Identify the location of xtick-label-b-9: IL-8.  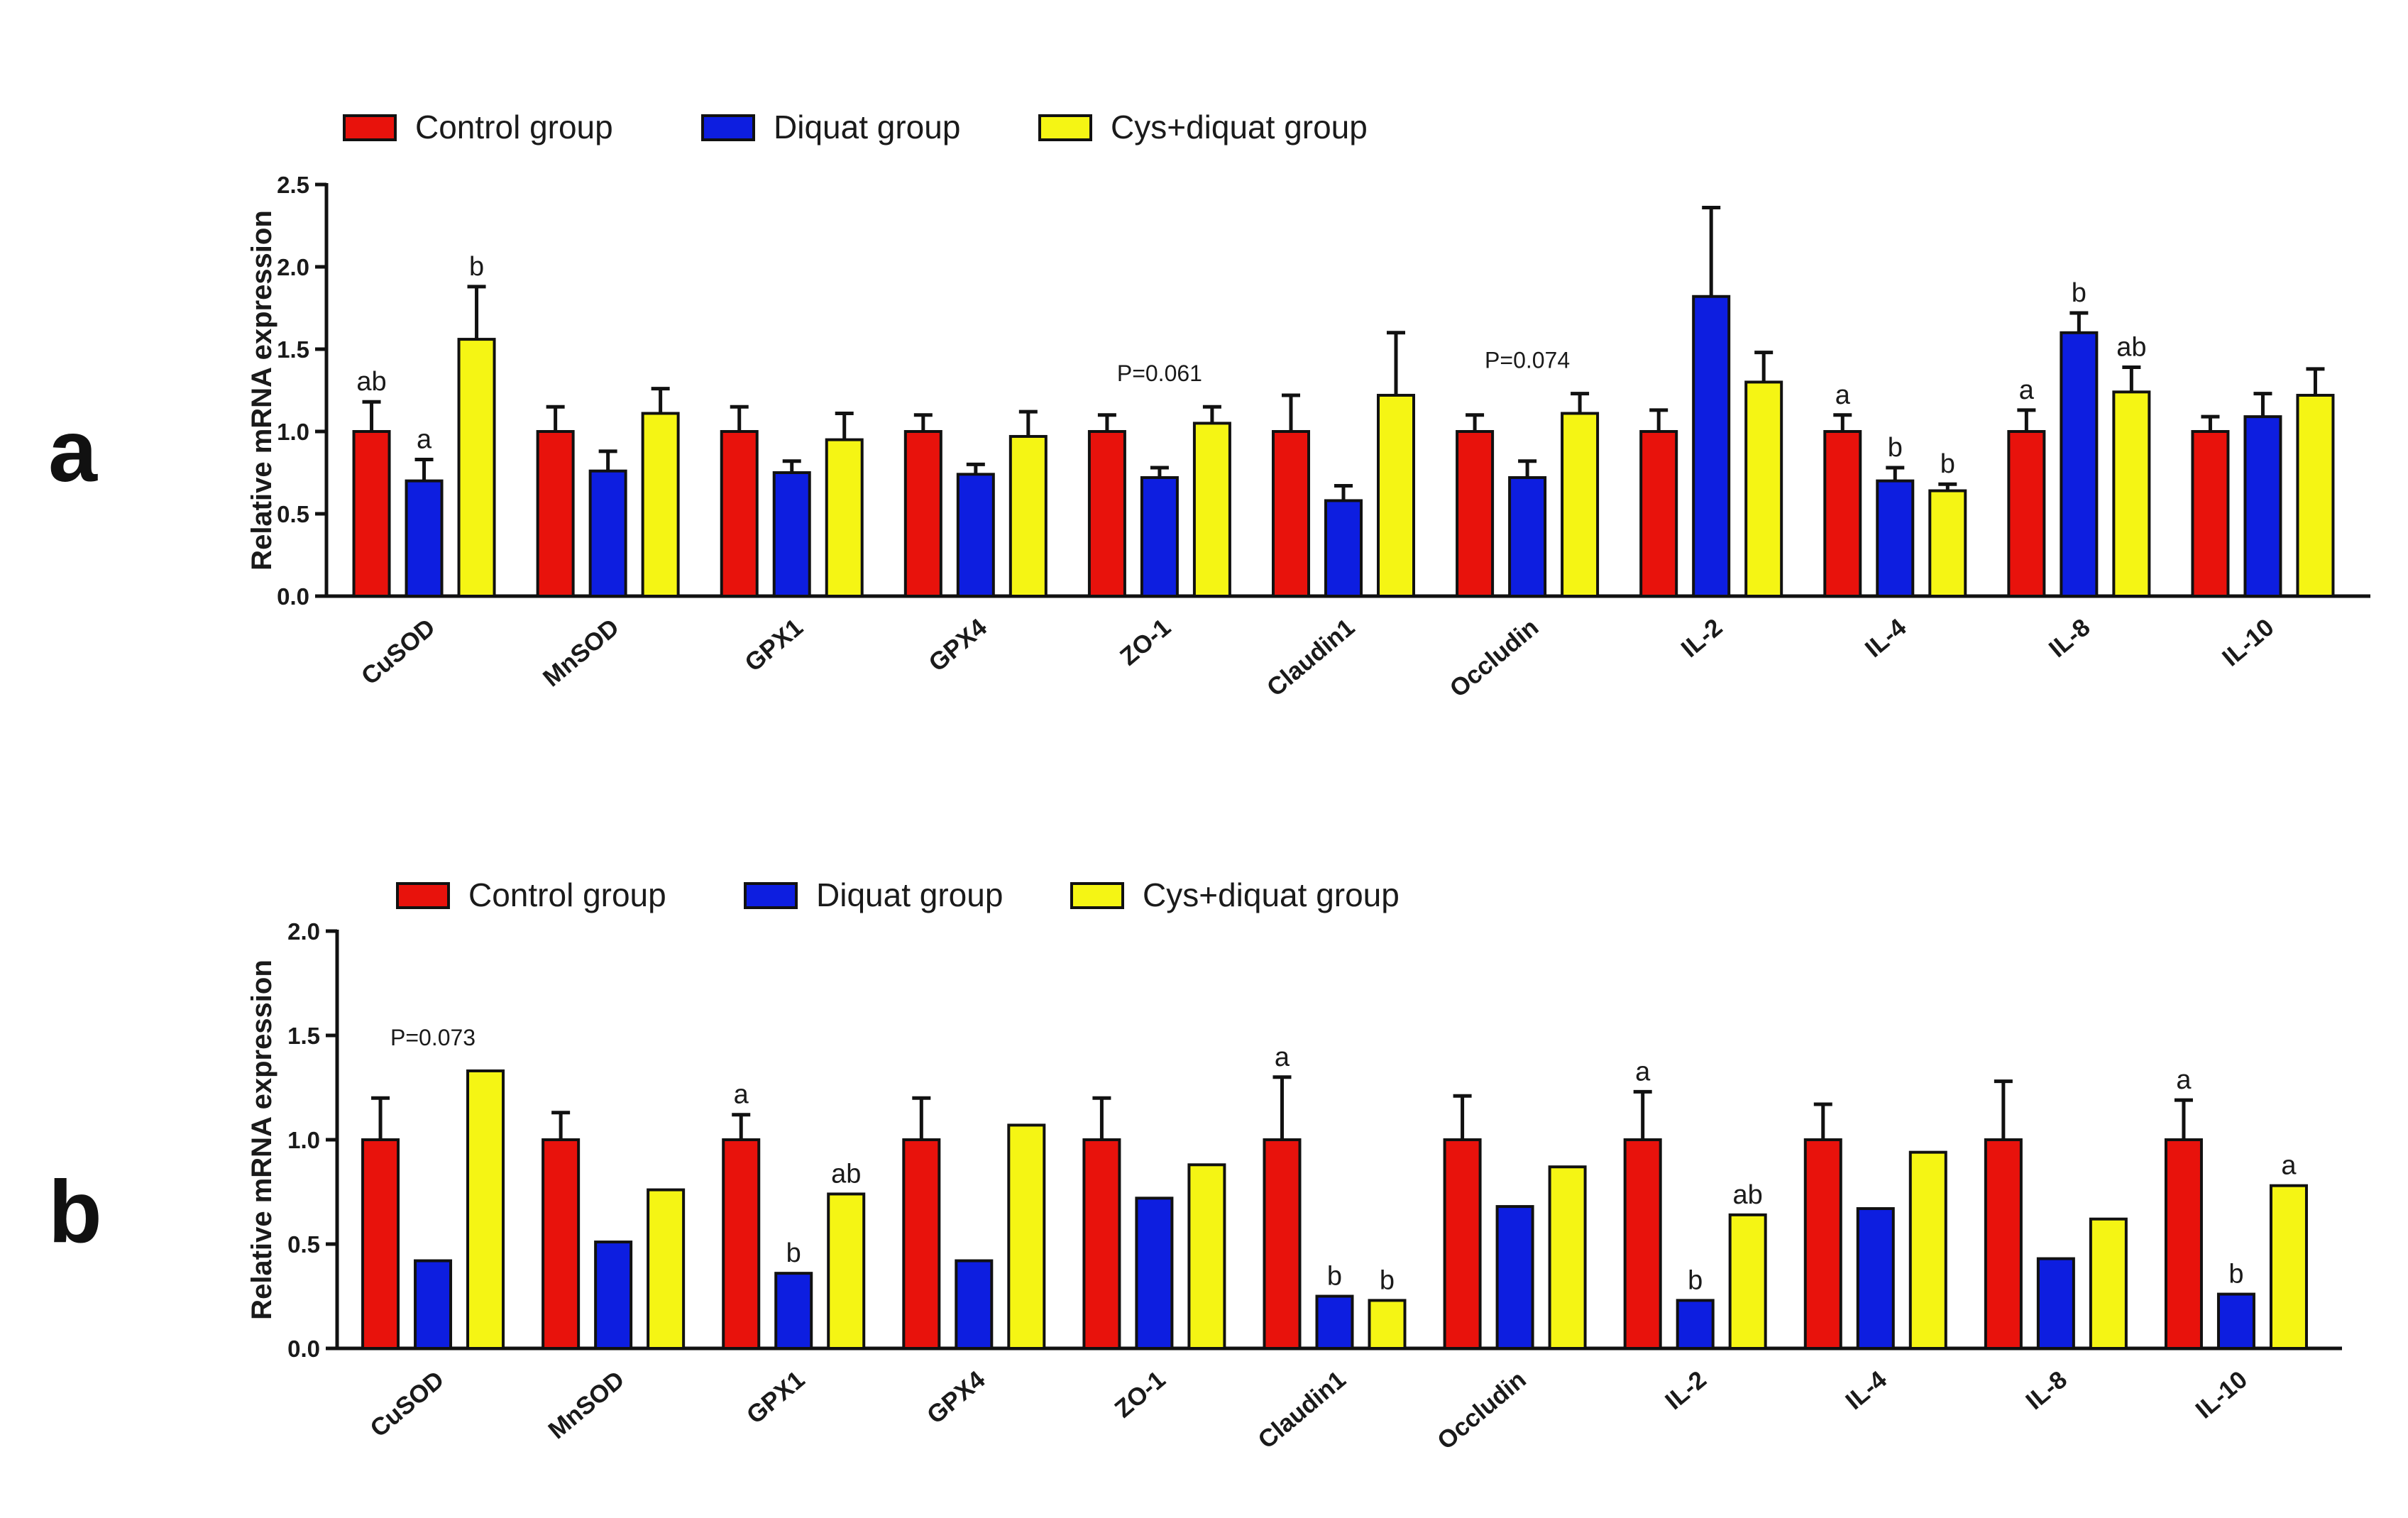
(2046, 1390).